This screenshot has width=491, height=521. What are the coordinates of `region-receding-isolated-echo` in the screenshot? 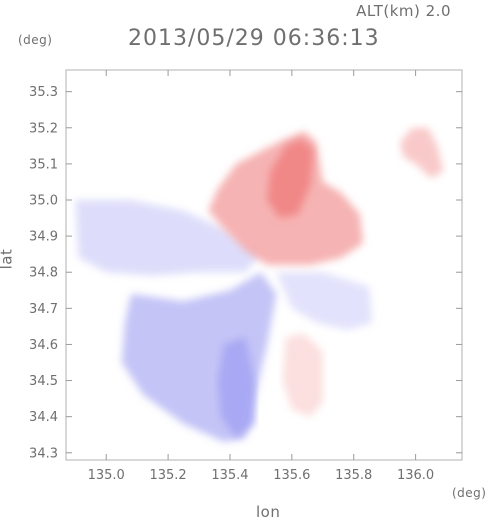 It's located at (422, 153).